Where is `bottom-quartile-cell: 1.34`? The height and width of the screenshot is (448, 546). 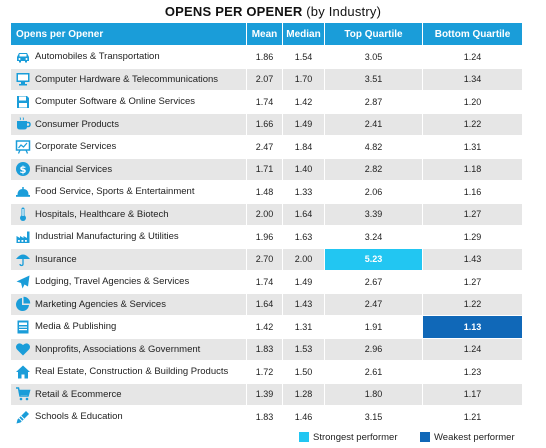 bottom-quartile-cell: 1.34 is located at coordinates (472, 79).